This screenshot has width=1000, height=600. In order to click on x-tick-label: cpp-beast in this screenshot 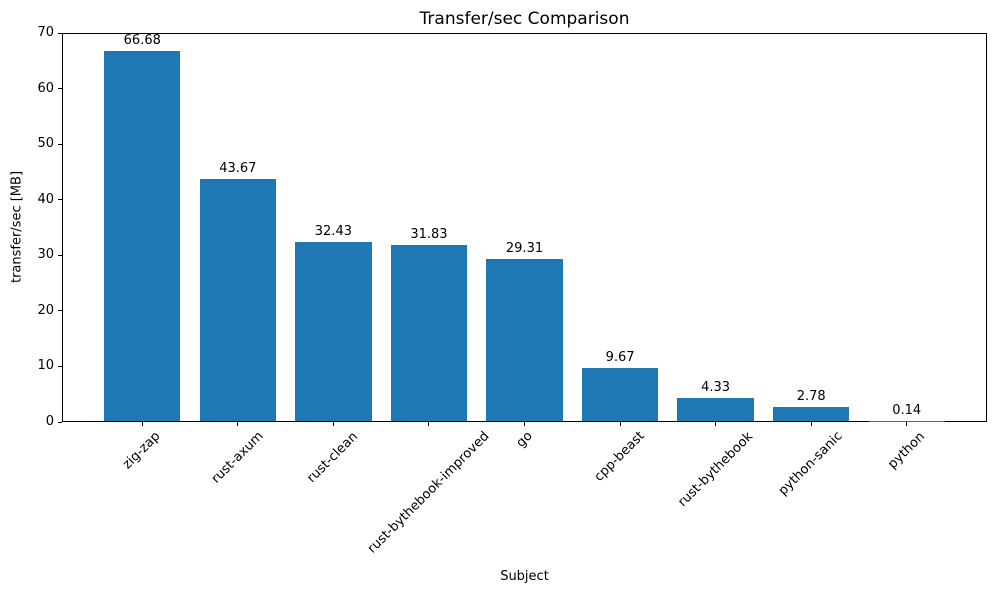, I will do `click(619, 457)`.